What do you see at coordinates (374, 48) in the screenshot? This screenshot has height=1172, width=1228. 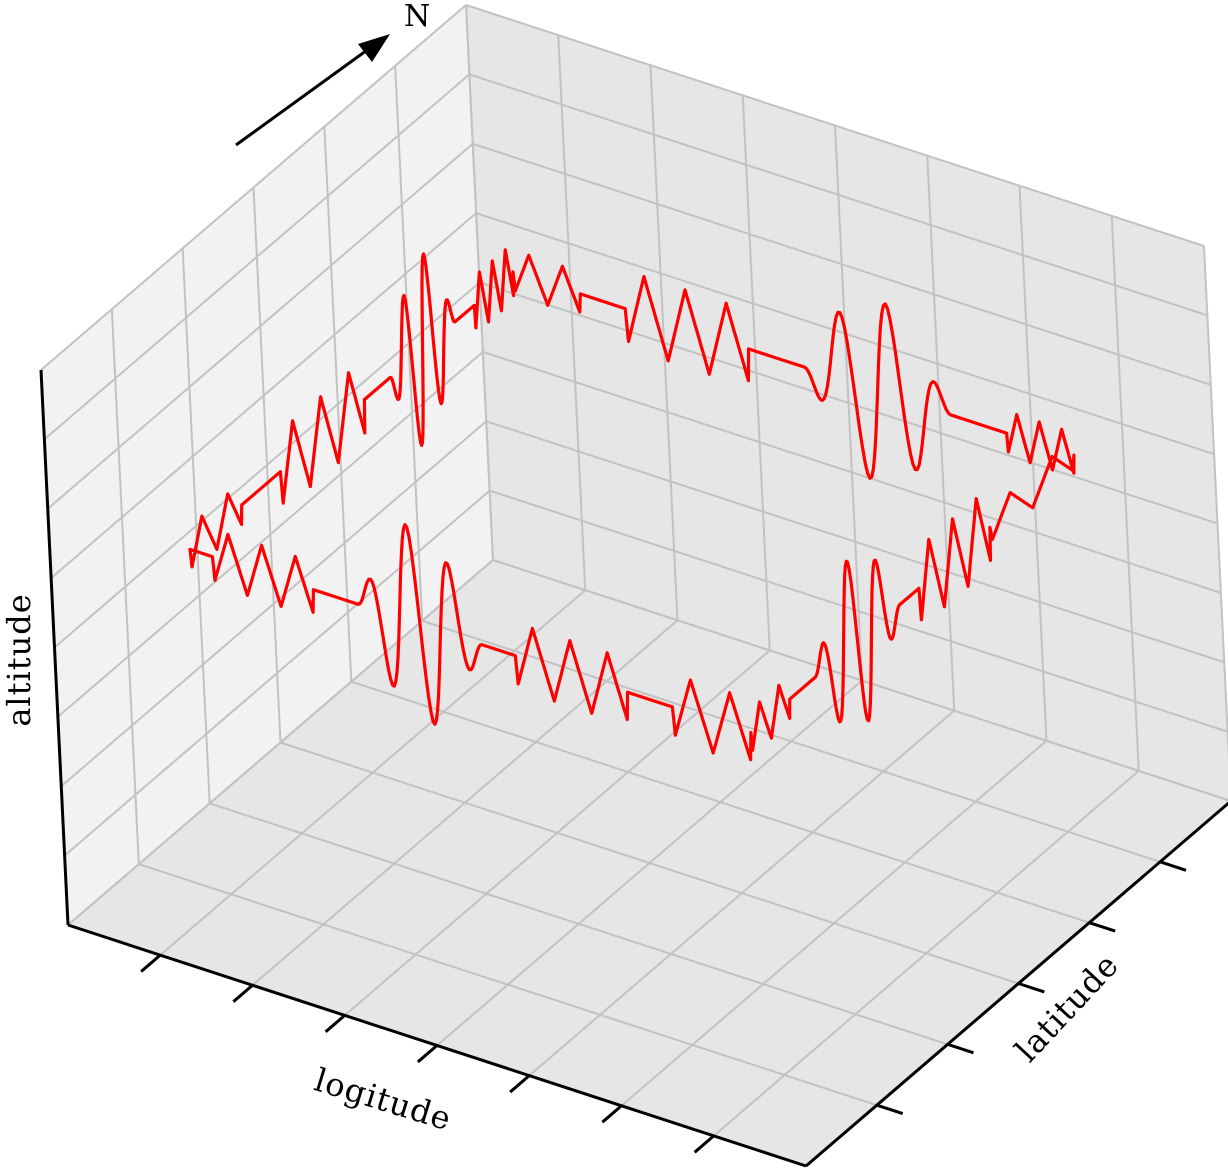 I see `north-arrow-head` at bounding box center [374, 48].